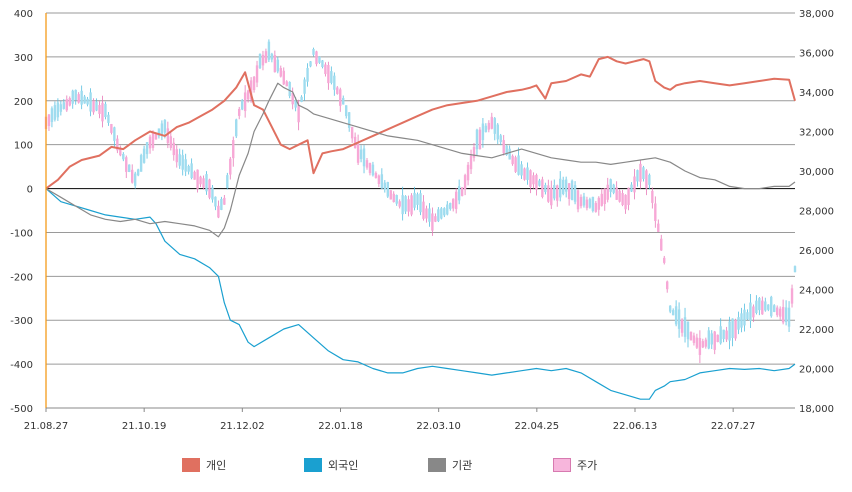 The height and width of the screenshot is (492, 852). I want to click on legend-item-0: 개인, so click(204, 465).